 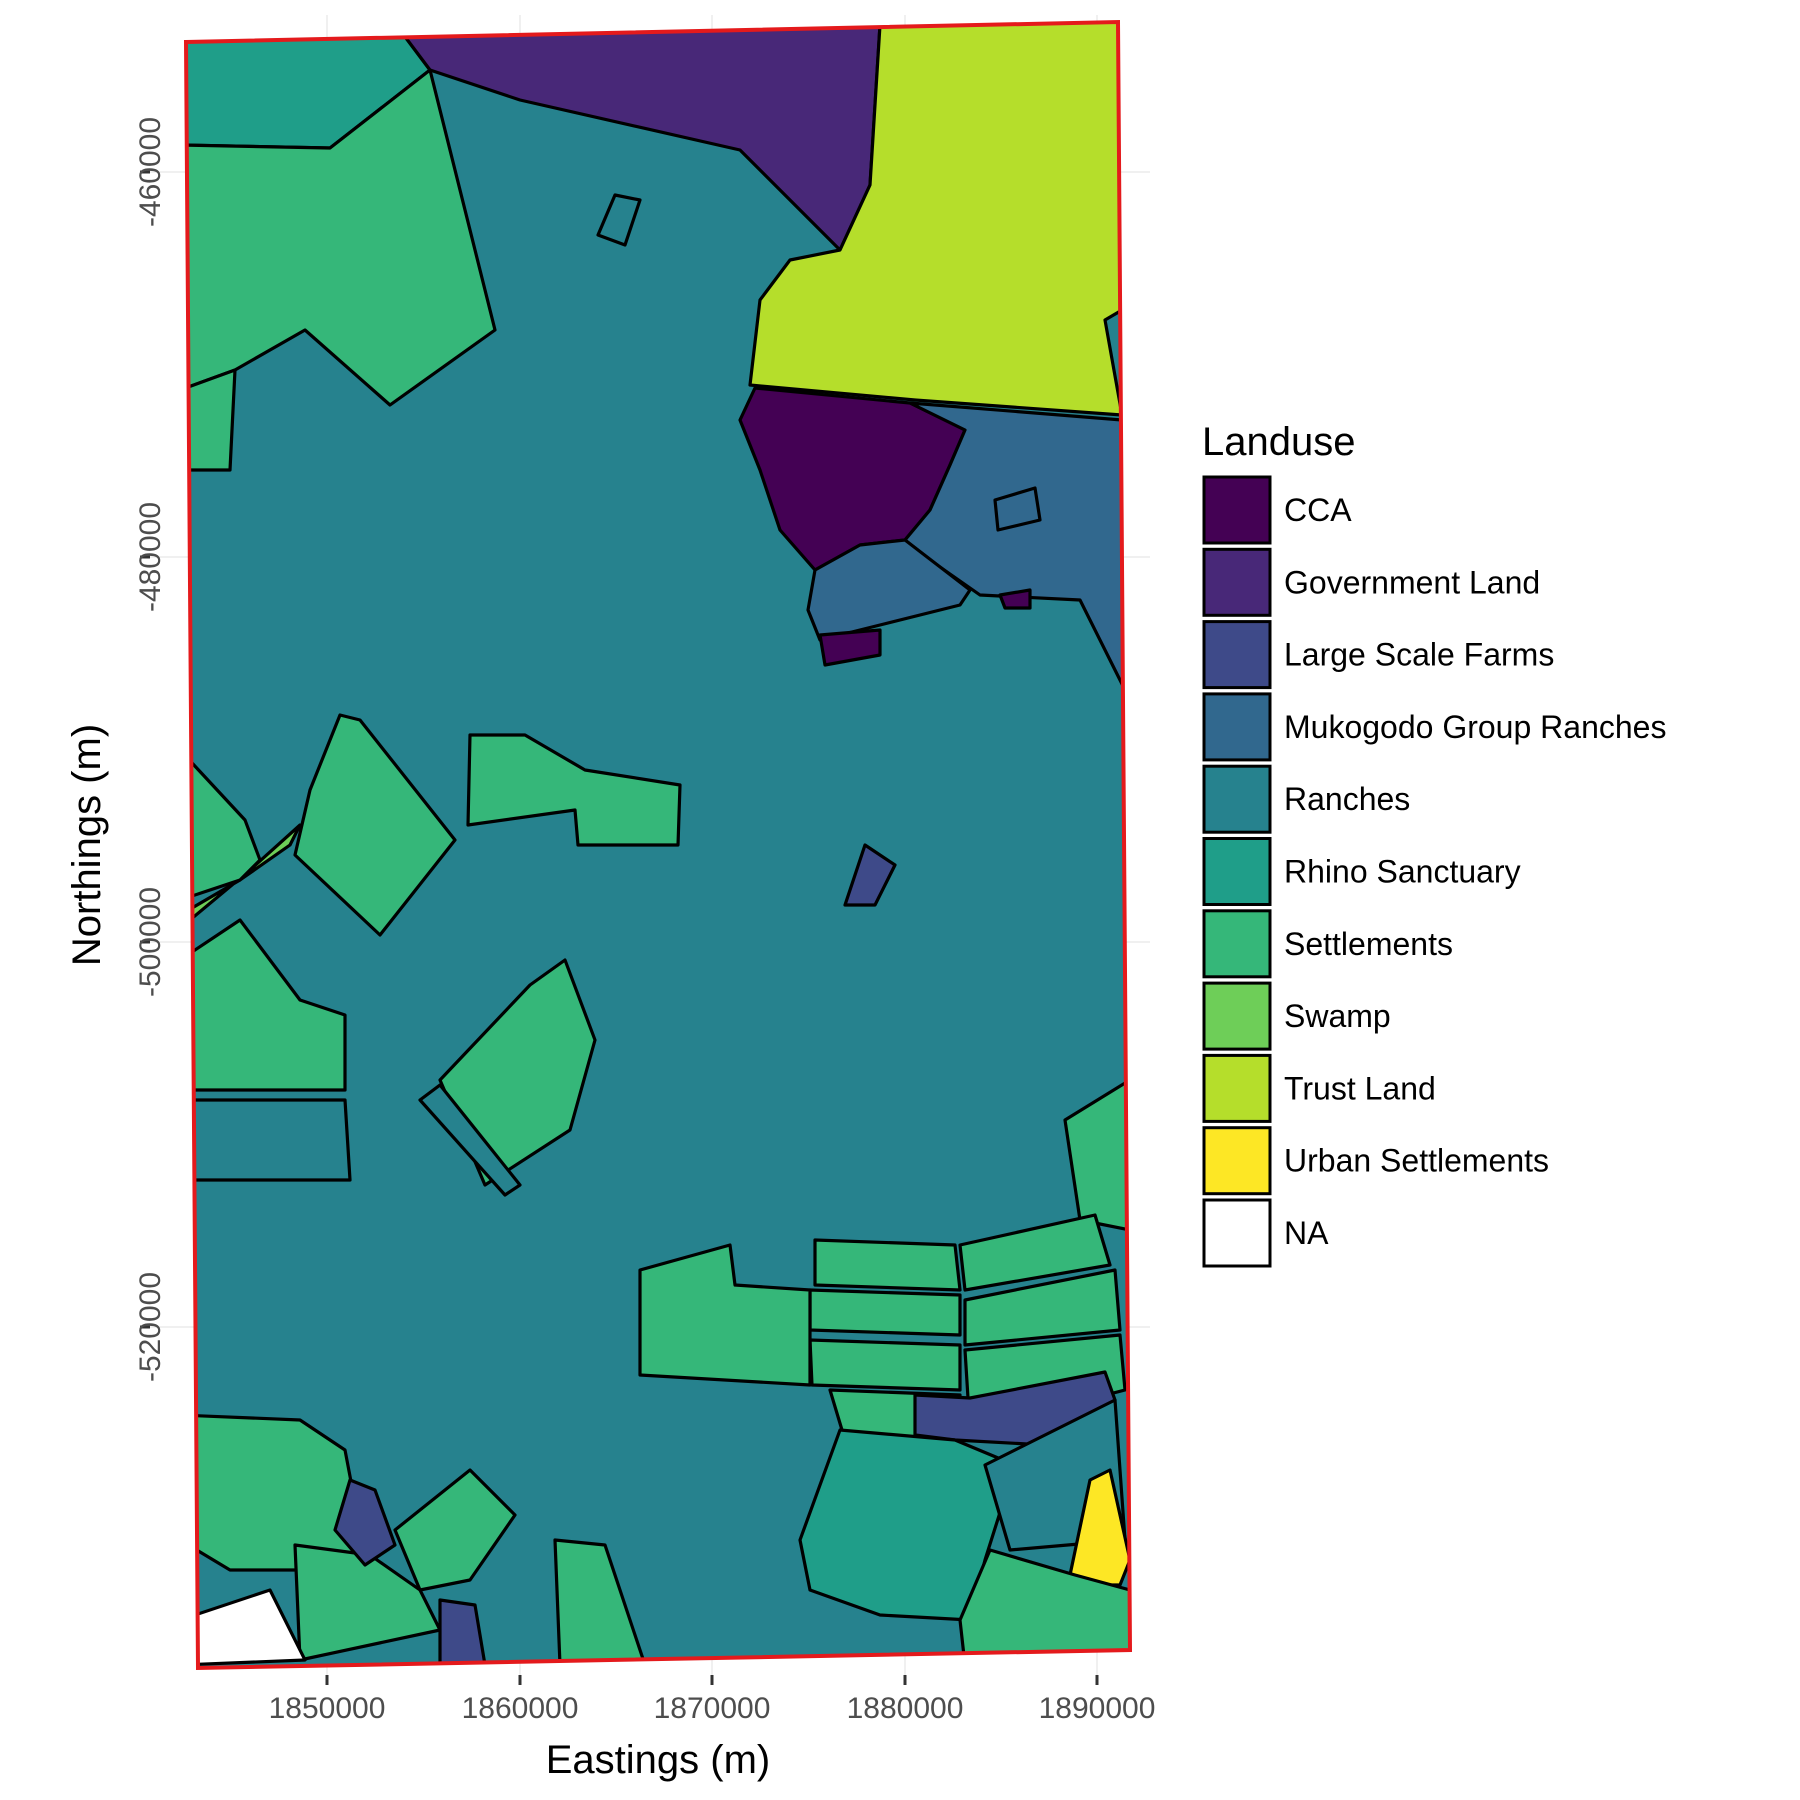 What do you see at coordinates (1237, 799) in the screenshot?
I see `legend-key-ranches` at bounding box center [1237, 799].